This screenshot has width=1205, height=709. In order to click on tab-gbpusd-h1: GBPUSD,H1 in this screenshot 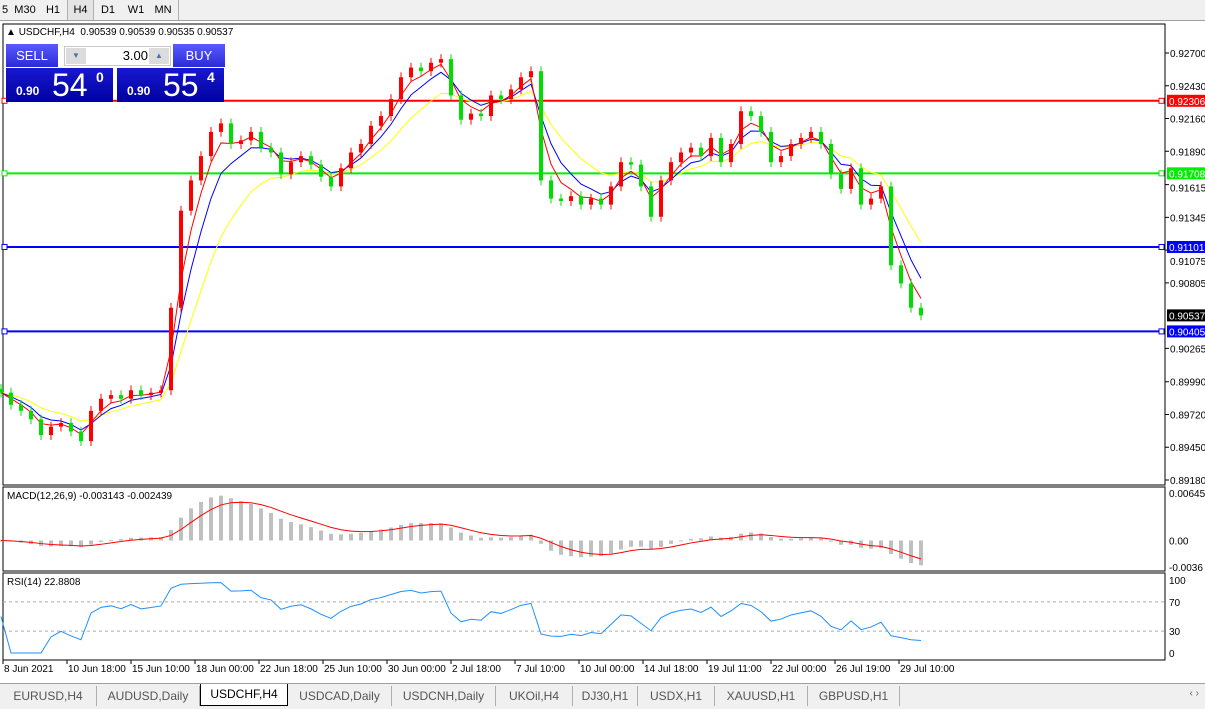, I will do `click(854, 696)`.